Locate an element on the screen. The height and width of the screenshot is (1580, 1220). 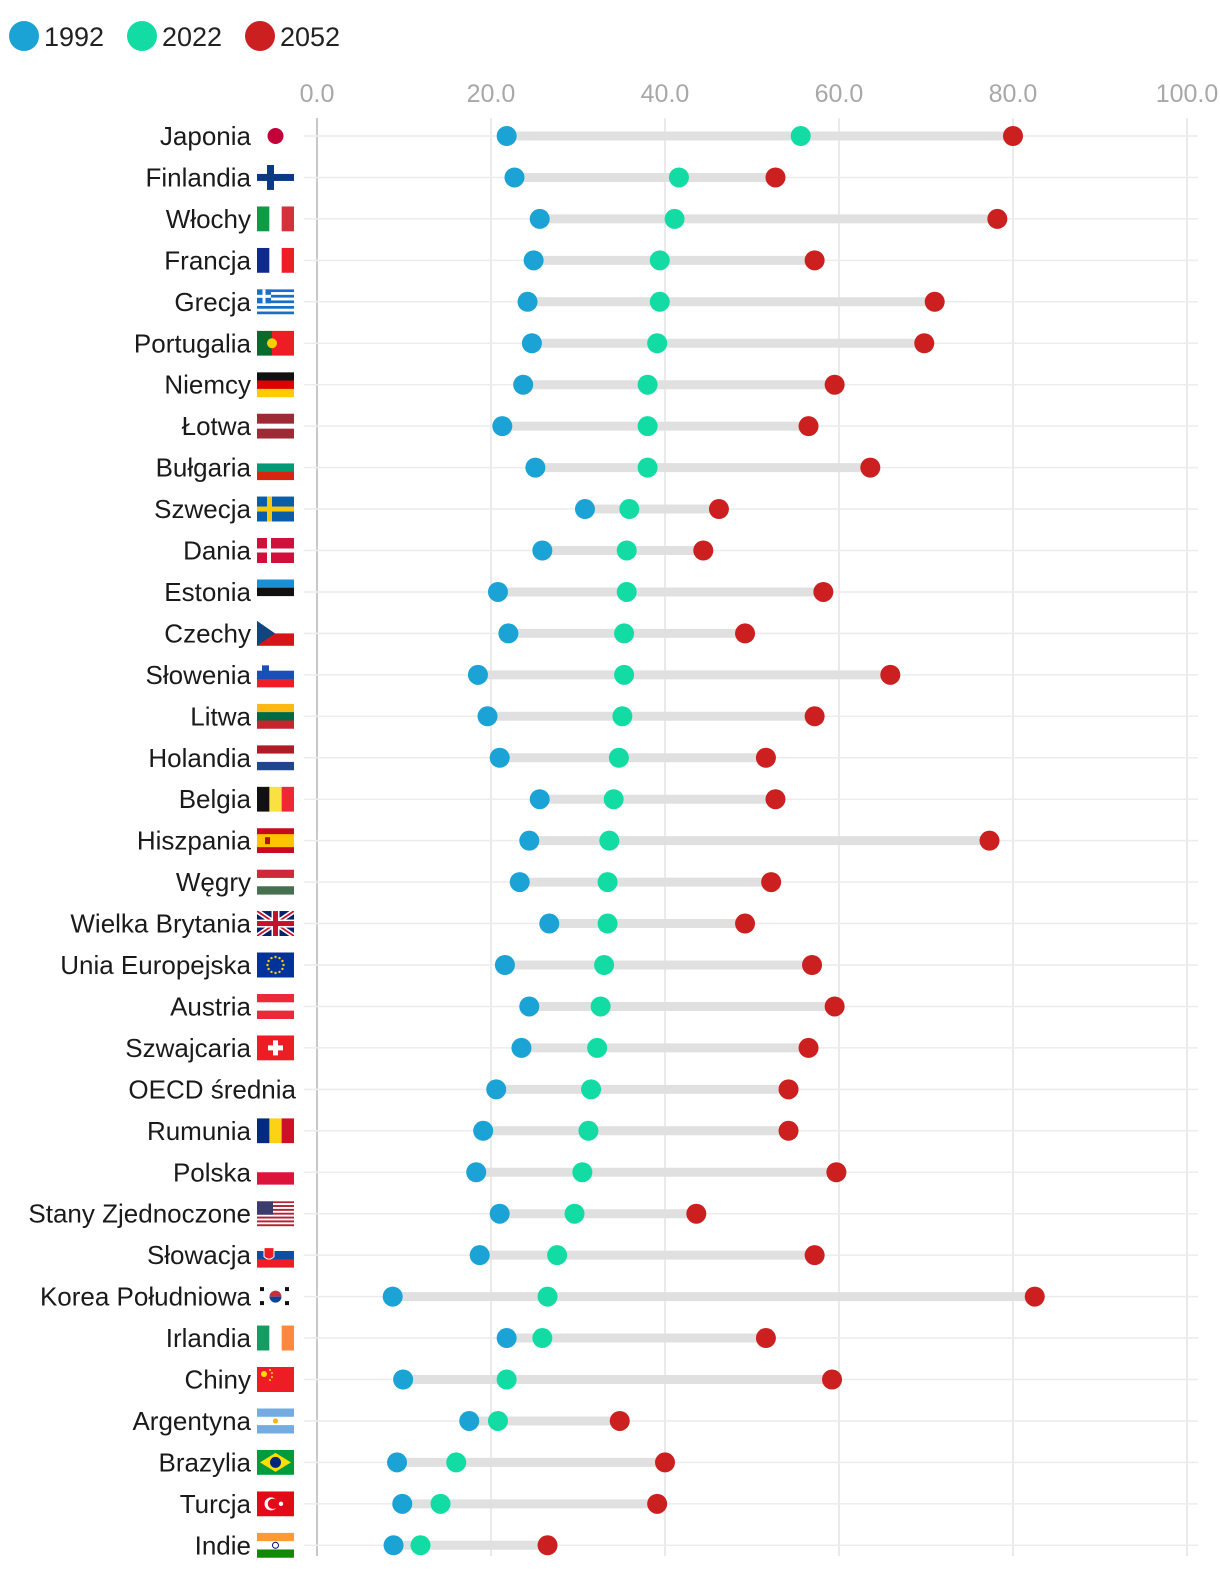
czechia-flag-icon is located at coordinates (275, 633).